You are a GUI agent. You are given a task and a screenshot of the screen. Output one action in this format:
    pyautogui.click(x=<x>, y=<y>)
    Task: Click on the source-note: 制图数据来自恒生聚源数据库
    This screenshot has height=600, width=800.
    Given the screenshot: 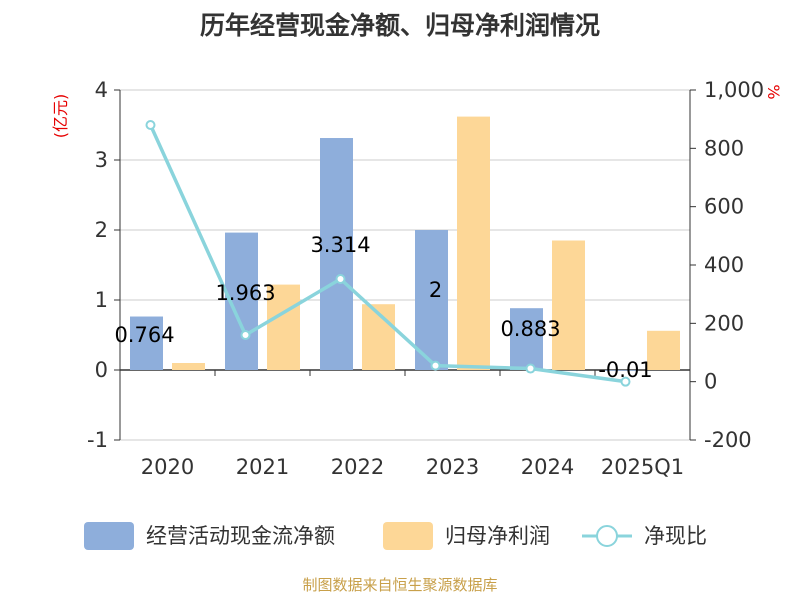 What is the action you would take?
    pyautogui.click(x=399, y=585)
    